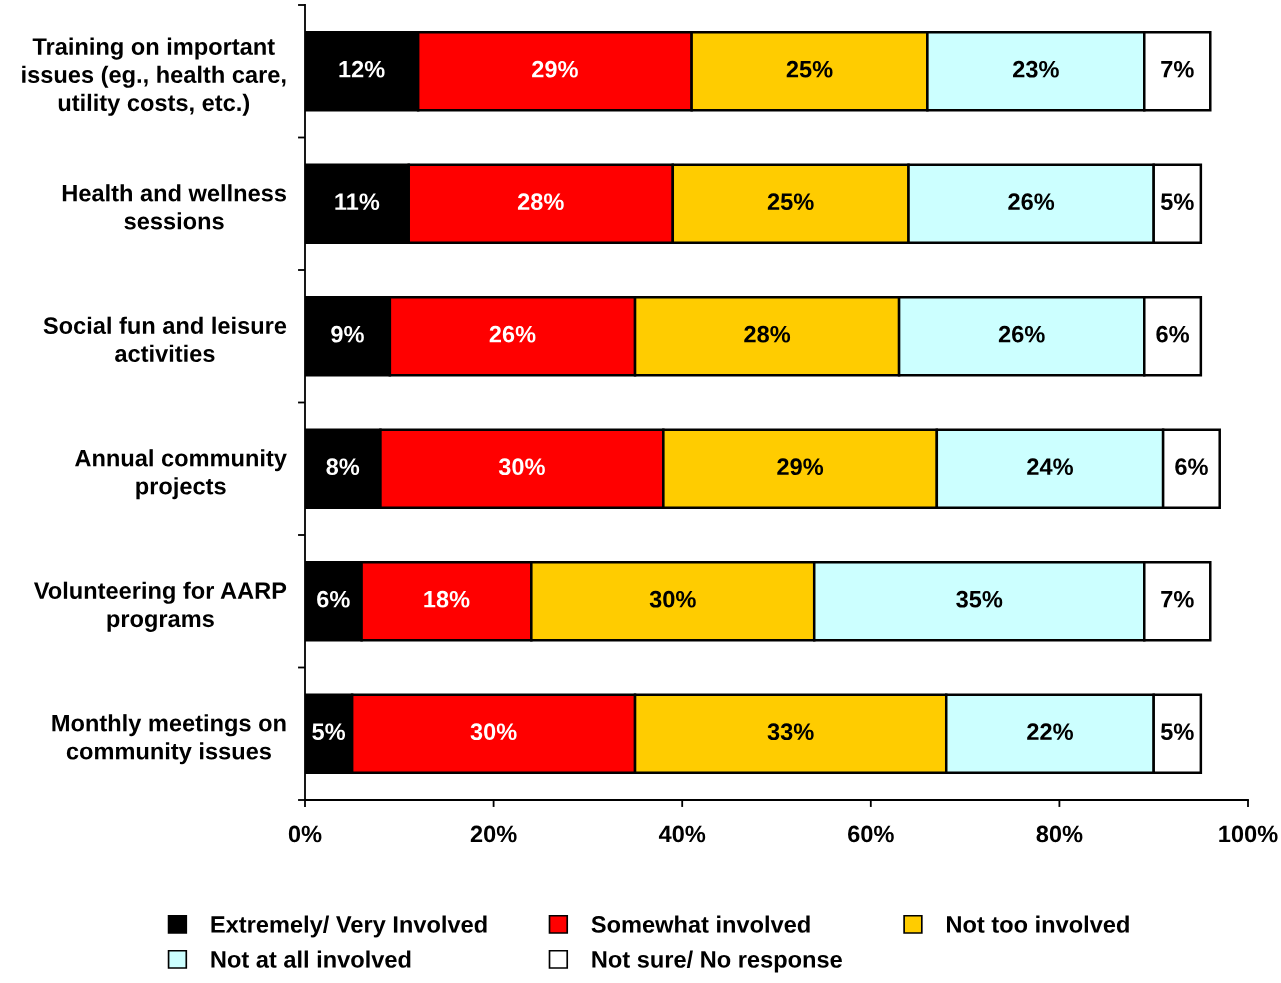 Image resolution: width=1281 pixels, height=983 pixels. What do you see at coordinates (1059, 834) in the screenshot?
I see `x-tick-label: 80%` at bounding box center [1059, 834].